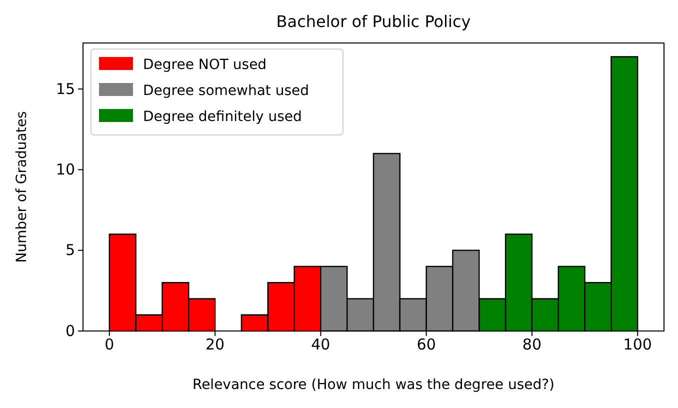 Image resolution: width=678 pixels, height=408 pixels. What do you see at coordinates (65, 89) in the screenshot?
I see `y-tick-label: 15` at bounding box center [65, 89].